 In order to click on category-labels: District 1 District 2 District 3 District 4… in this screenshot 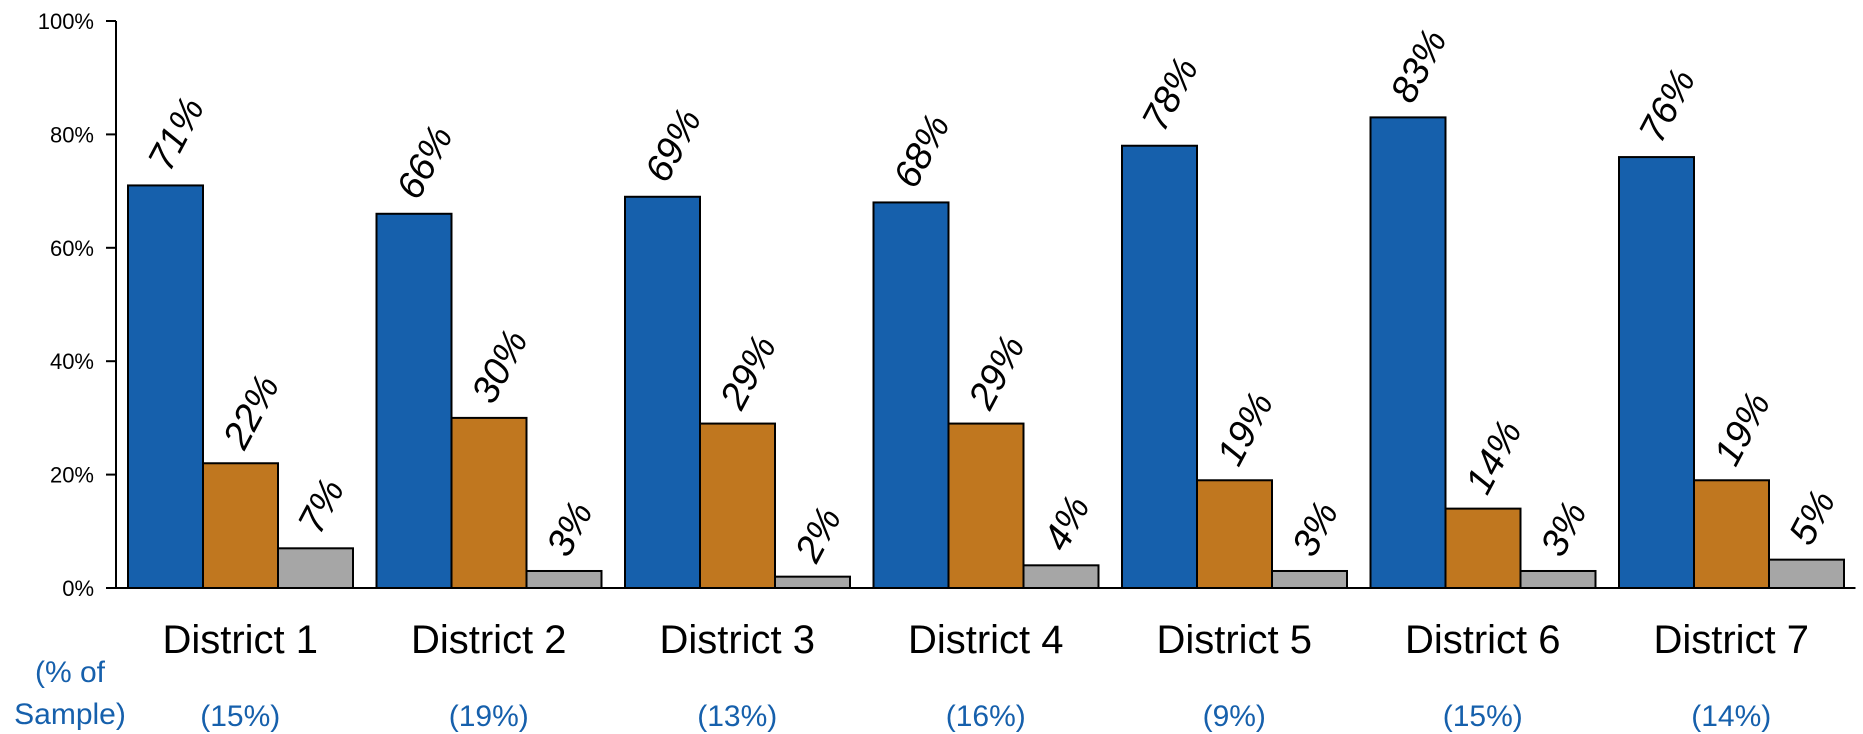, I will do `click(985, 640)`.